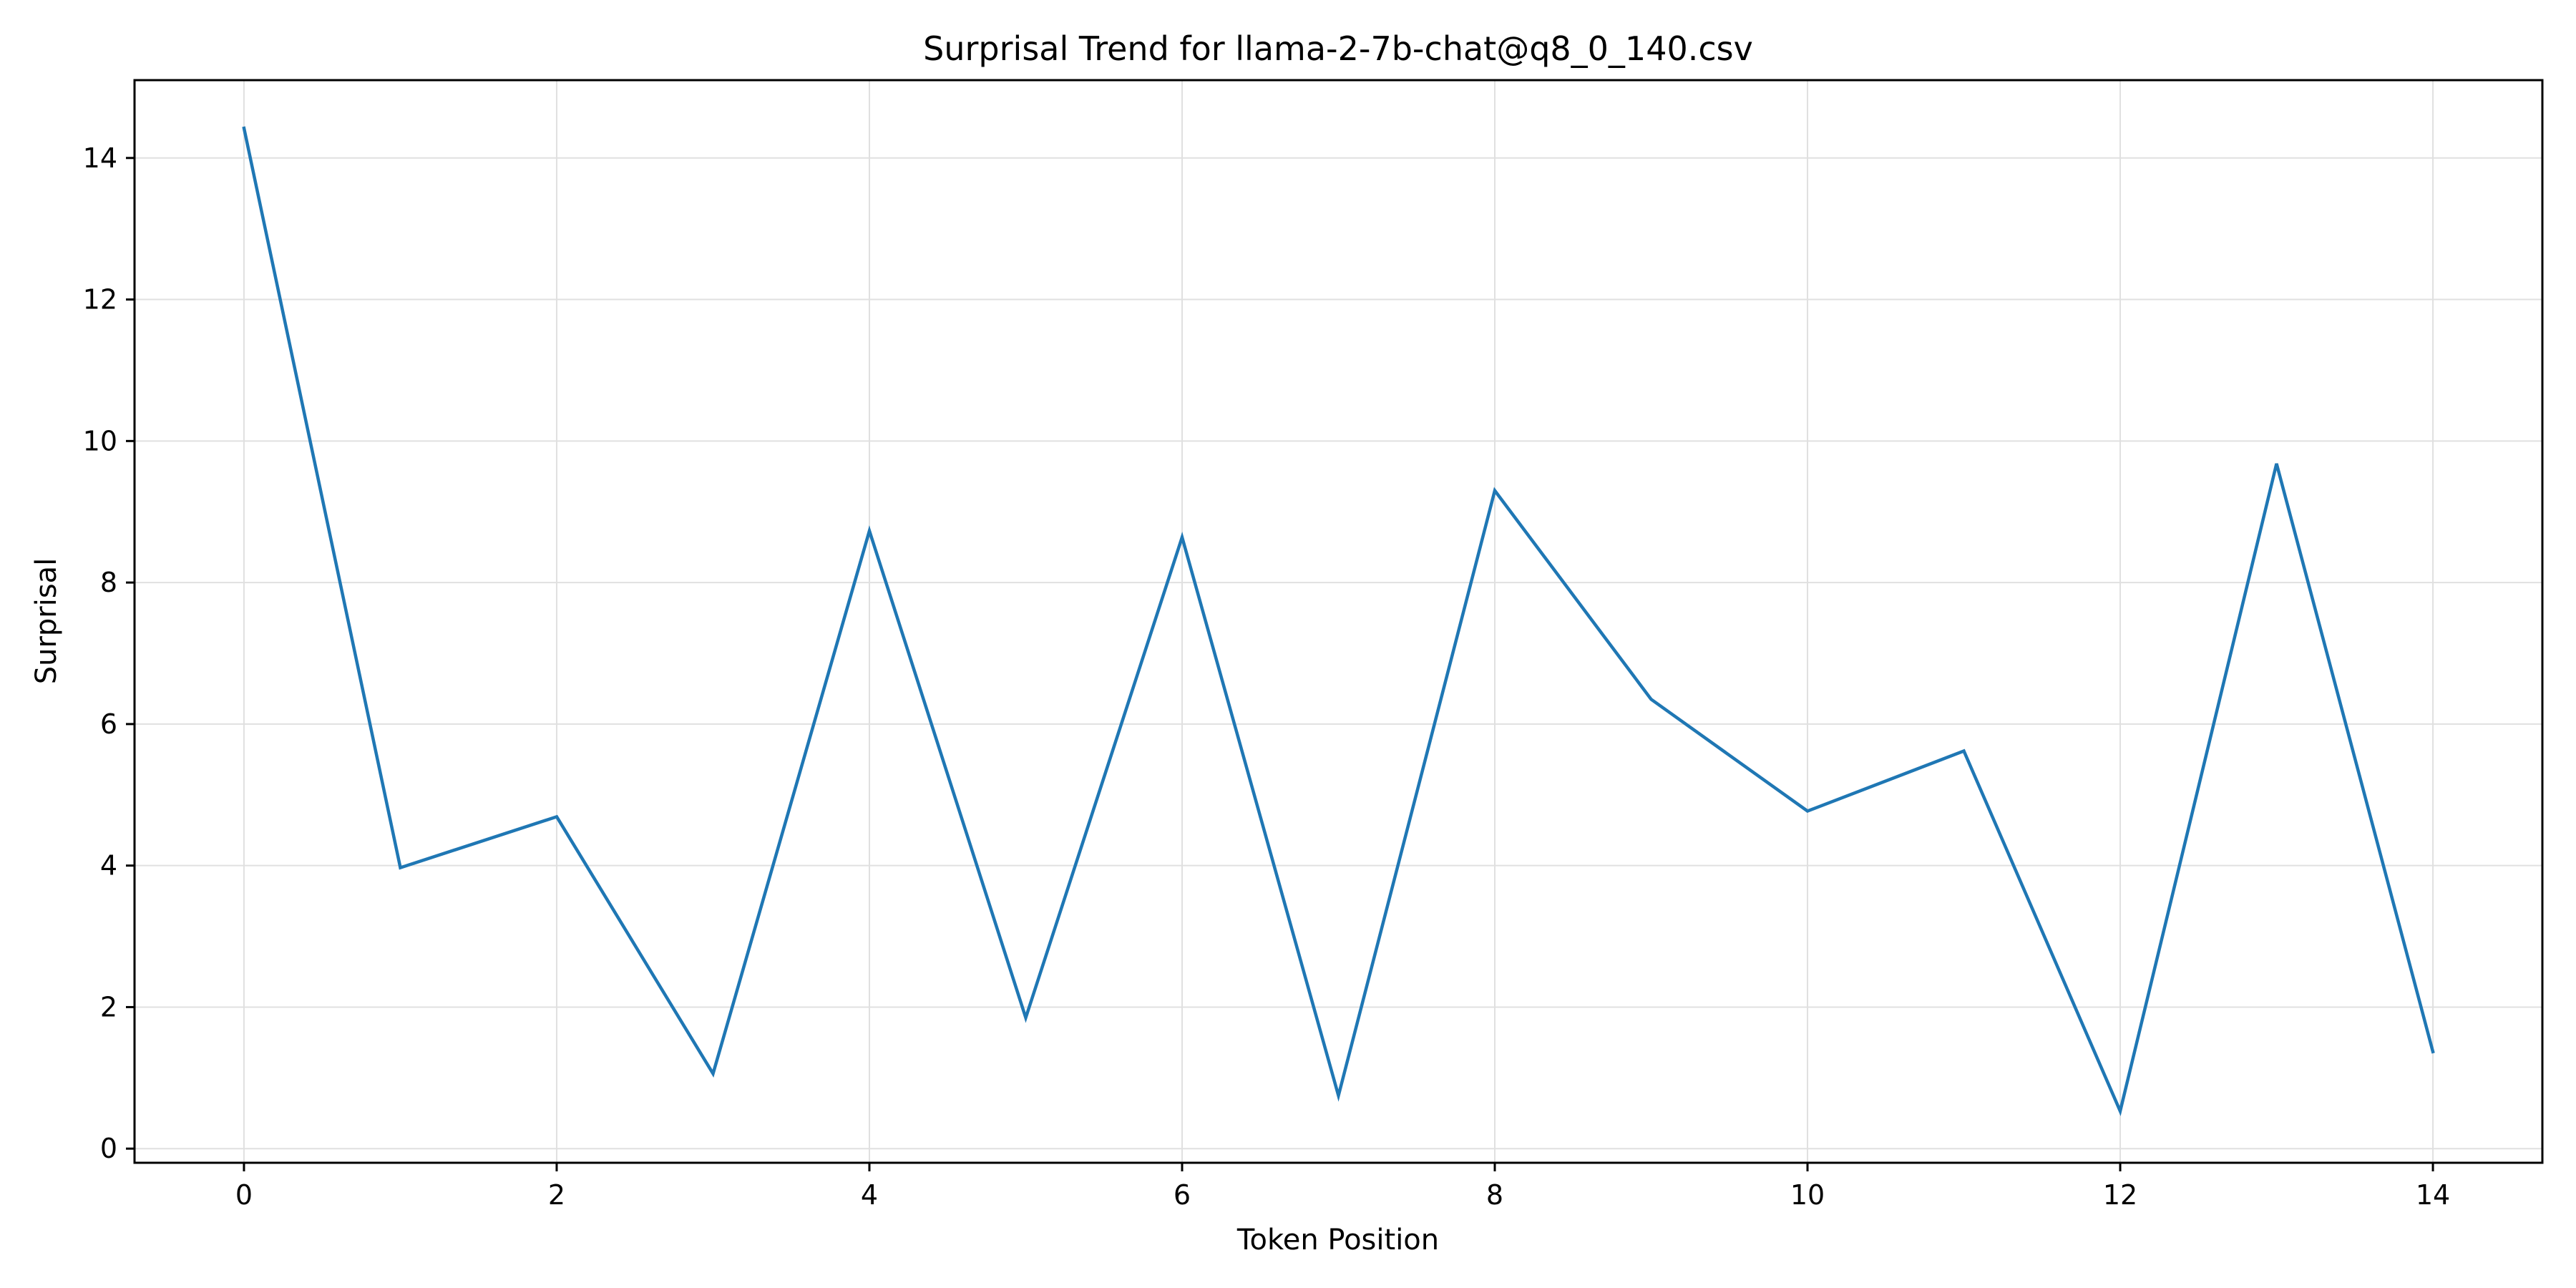  I want to click on y-tick-label: 4, so click(108, 866).